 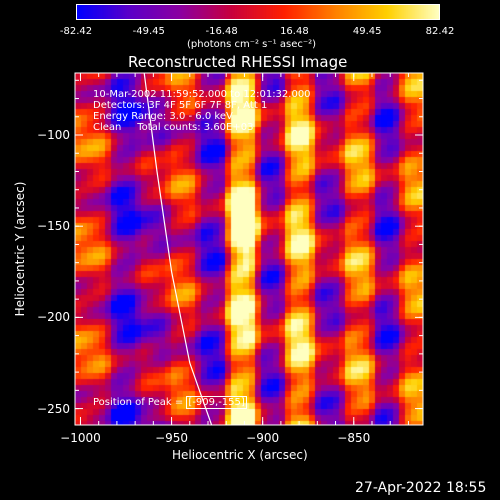 I want to click on colorbar-units: (photons cm⁻² s⁻¹ asec⁻²), so click(x=252, y=44).